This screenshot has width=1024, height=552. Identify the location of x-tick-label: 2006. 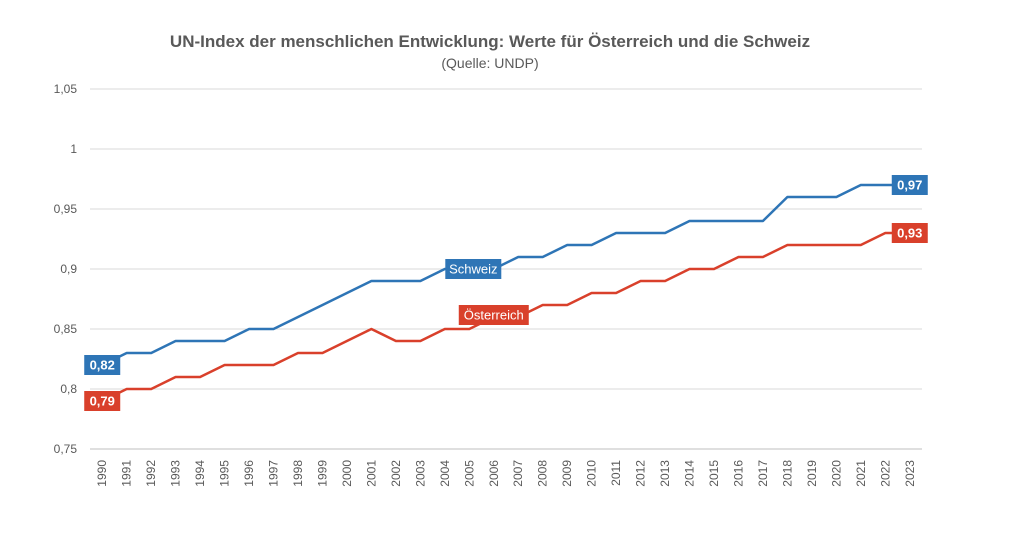
(494, 473).